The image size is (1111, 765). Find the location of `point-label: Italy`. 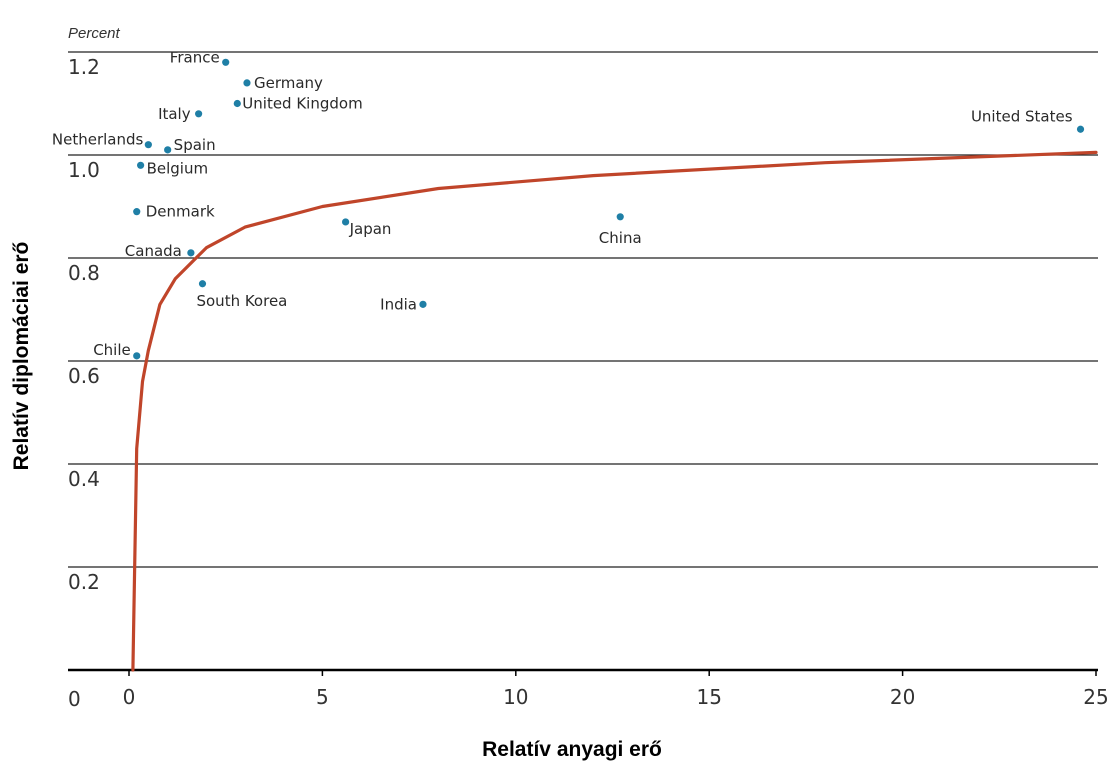

point-label: Italy is located at coordinates (174, 114).